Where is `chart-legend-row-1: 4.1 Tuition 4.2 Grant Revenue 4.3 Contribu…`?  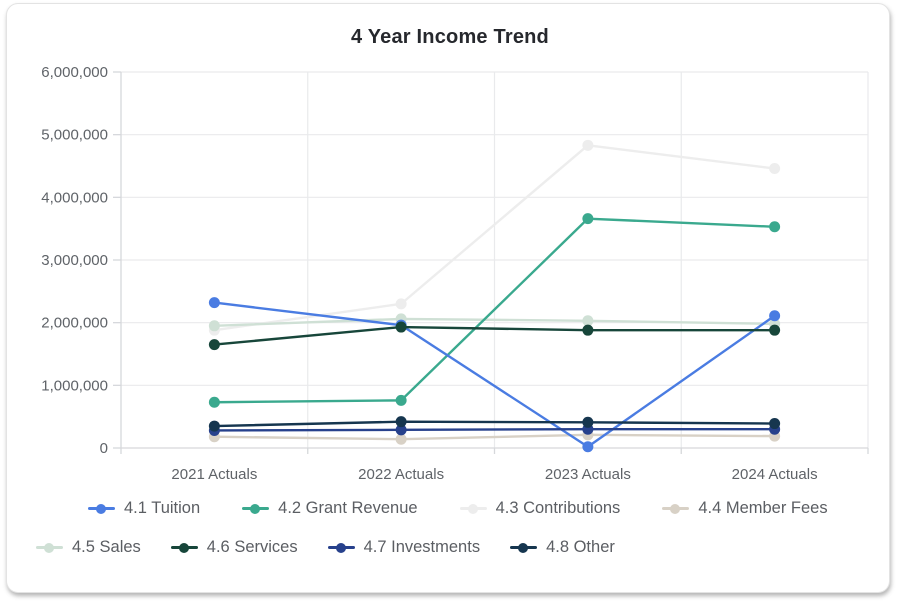 chart-legend-row-1: 4.1 Tuition 4.2 Grant Revenue 4.3 Contribu… is located at coordinates (450, 508).